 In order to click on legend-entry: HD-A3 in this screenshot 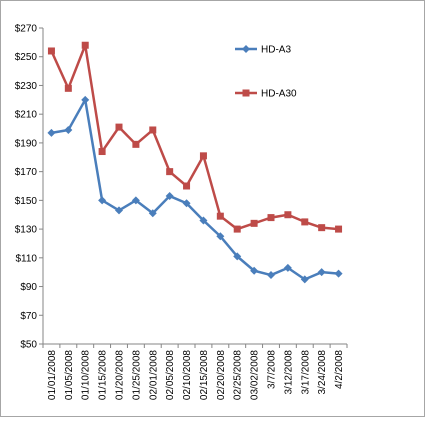, I will do `click(263, 50)`.